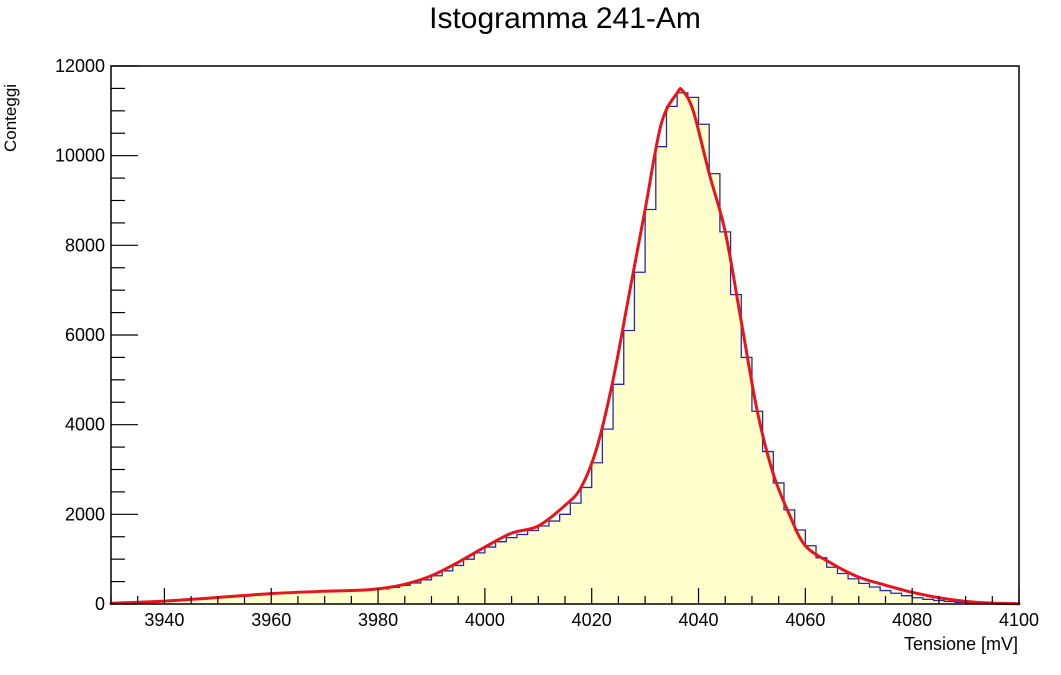 This screenshot has height=675, width=1061. I want to click on y-tick-label: 0, so click(100, 604).